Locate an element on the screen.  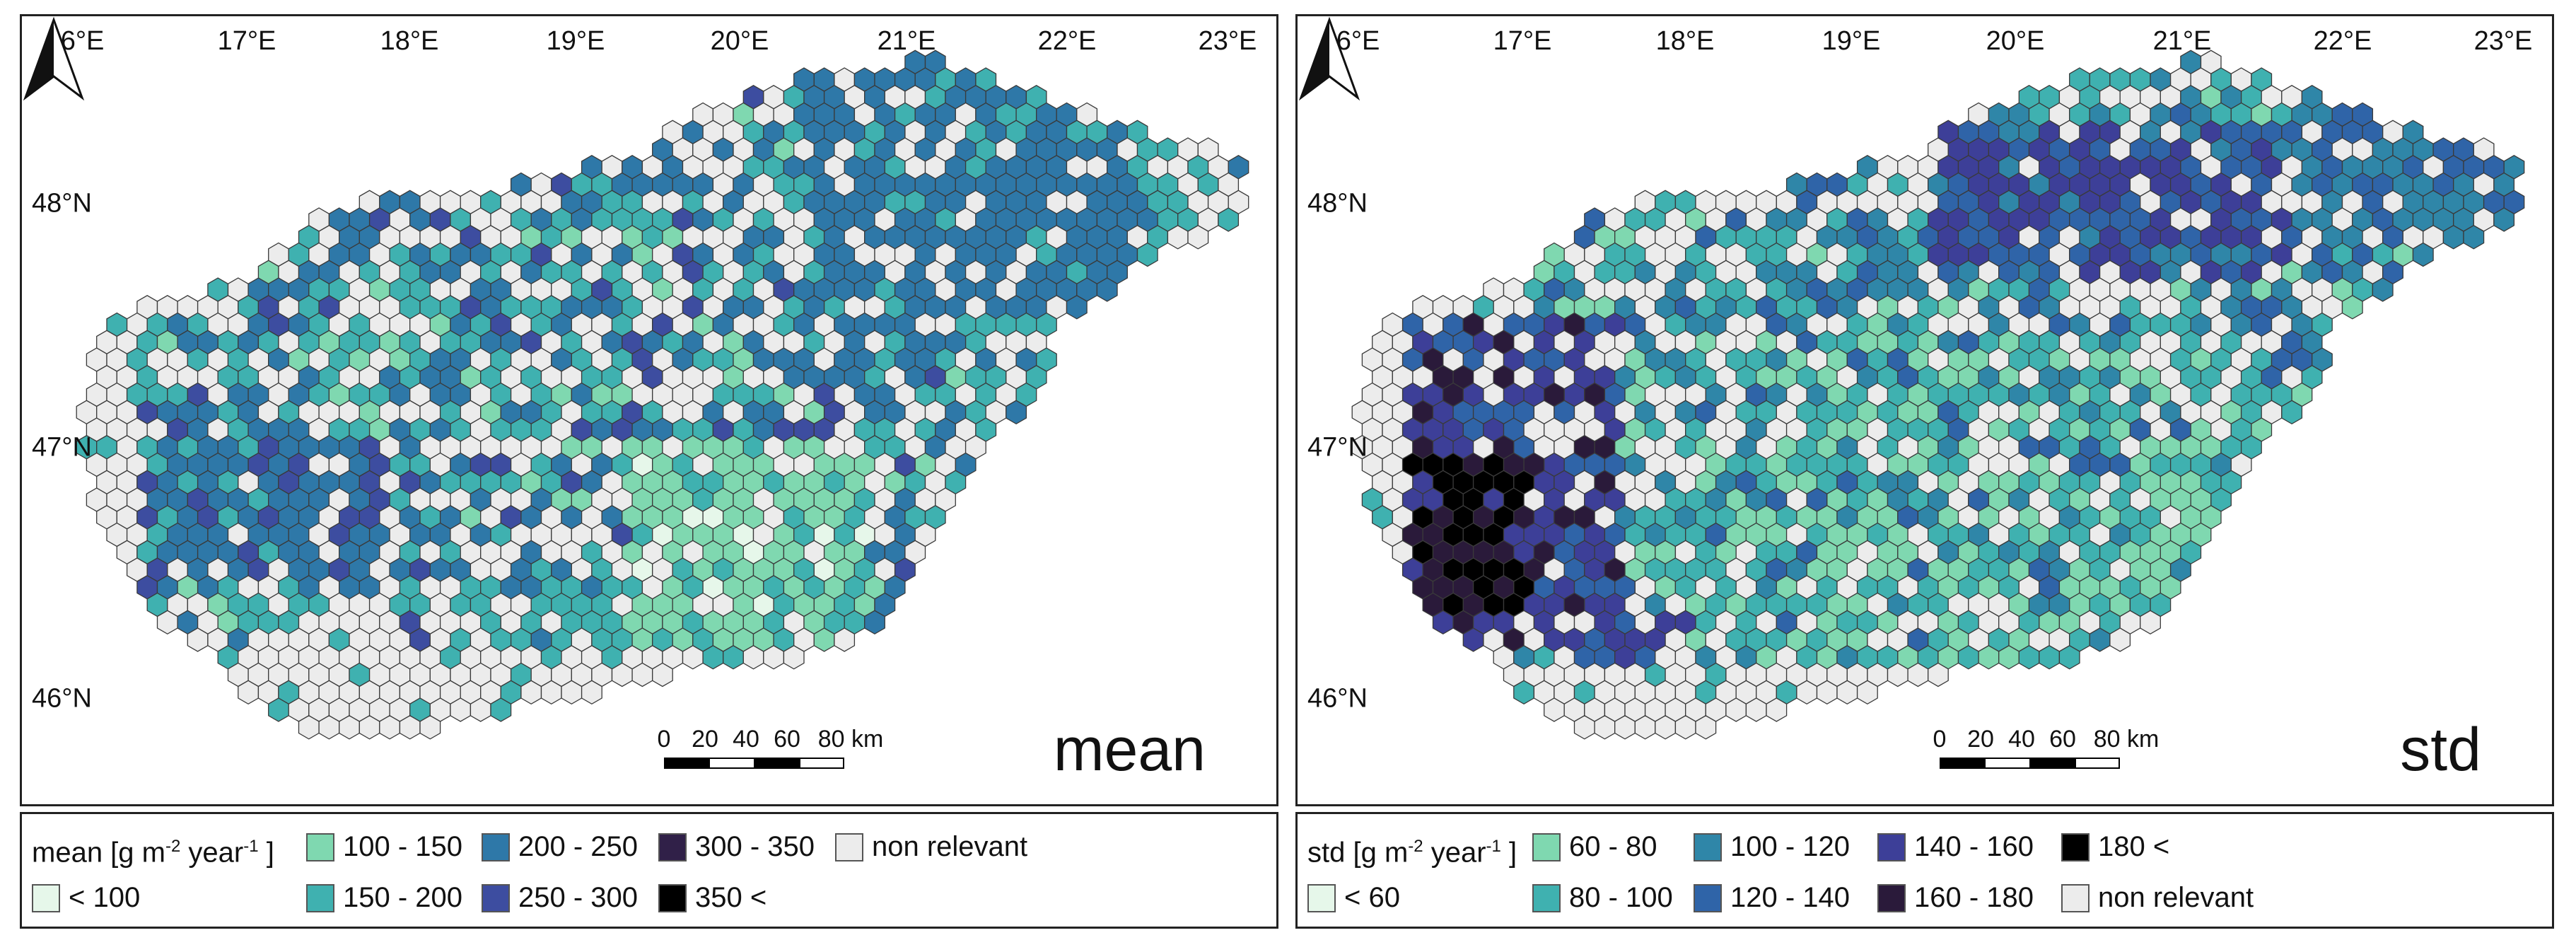
panel-title: std is located at coordinates (2440, 750).